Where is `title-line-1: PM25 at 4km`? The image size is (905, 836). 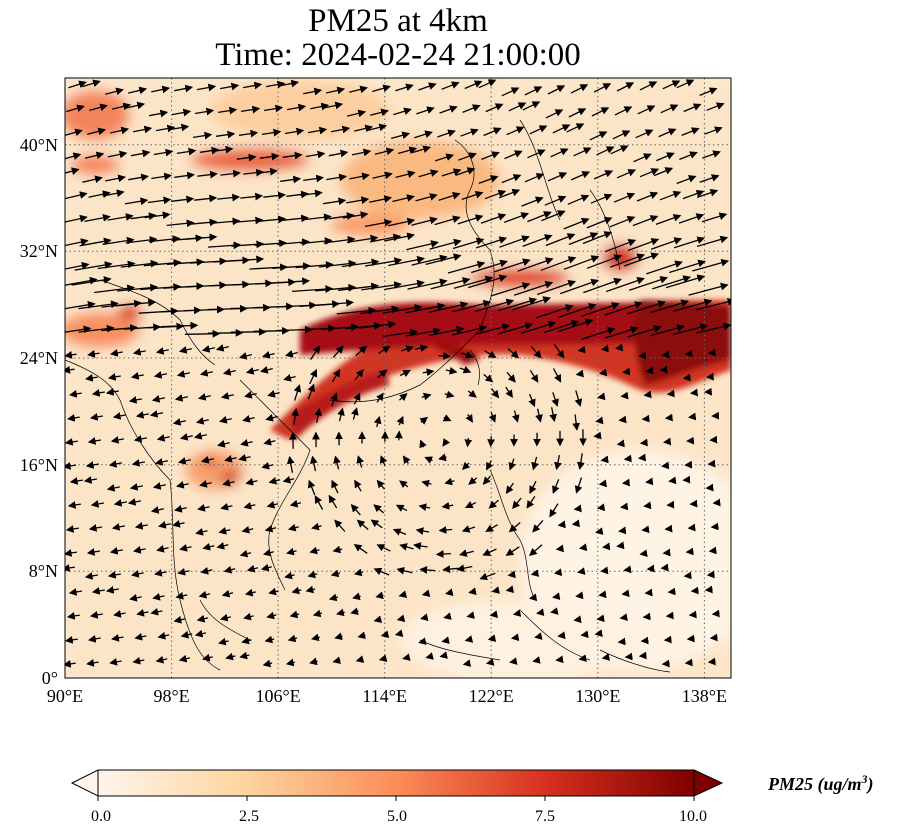 title-line-1: PM25 at 4km is located at coordinates (398, 21).